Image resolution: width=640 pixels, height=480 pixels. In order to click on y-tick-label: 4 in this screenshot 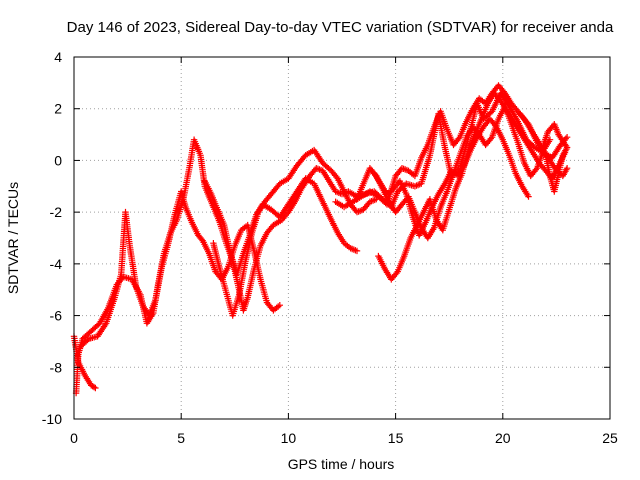, I will do `click(58, 57)`.